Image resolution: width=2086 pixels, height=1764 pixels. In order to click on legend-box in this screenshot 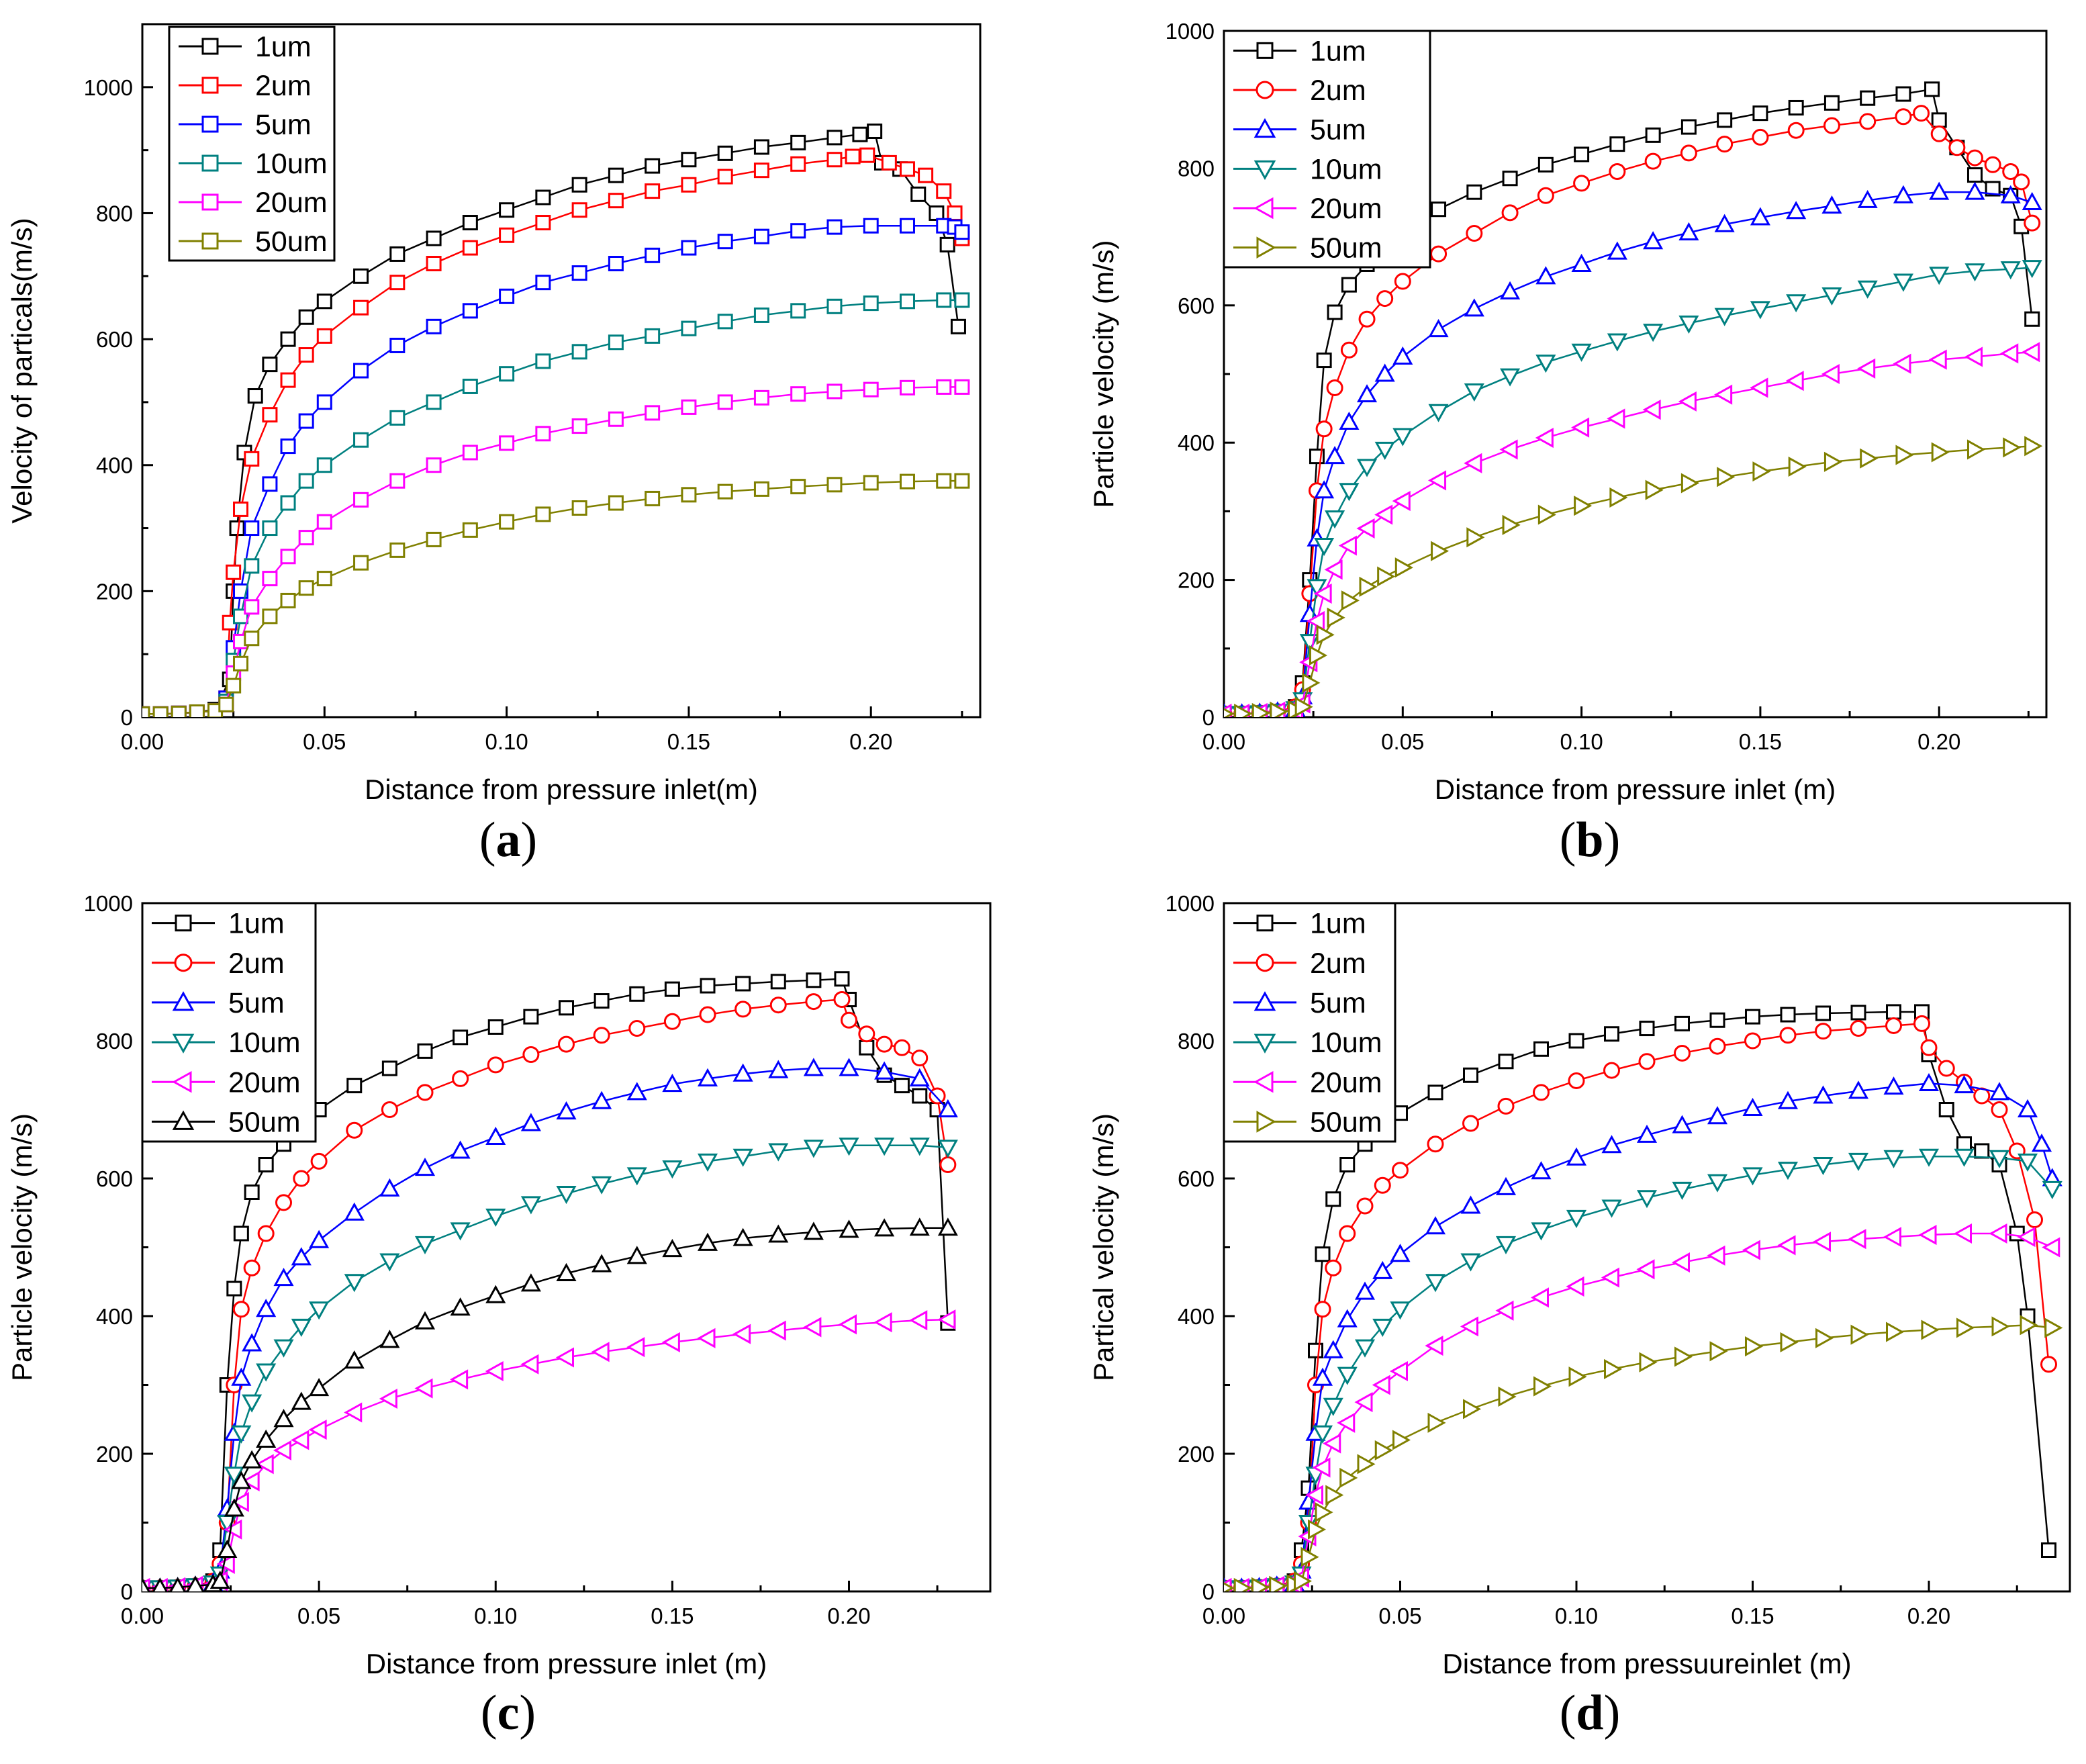, I will do `click(1309, 1023)`.